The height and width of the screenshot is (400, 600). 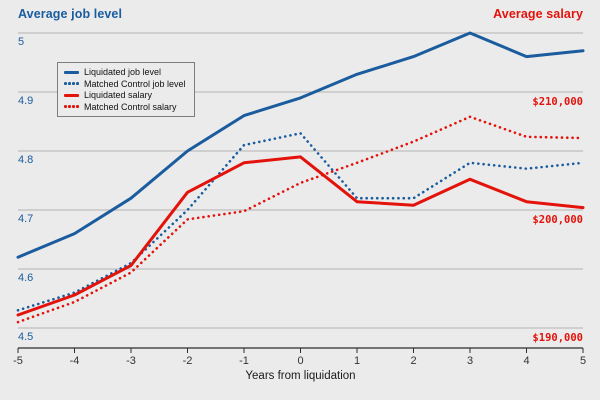 I want to click on right-axis-title: Average salary, so click(x=538, y=14).